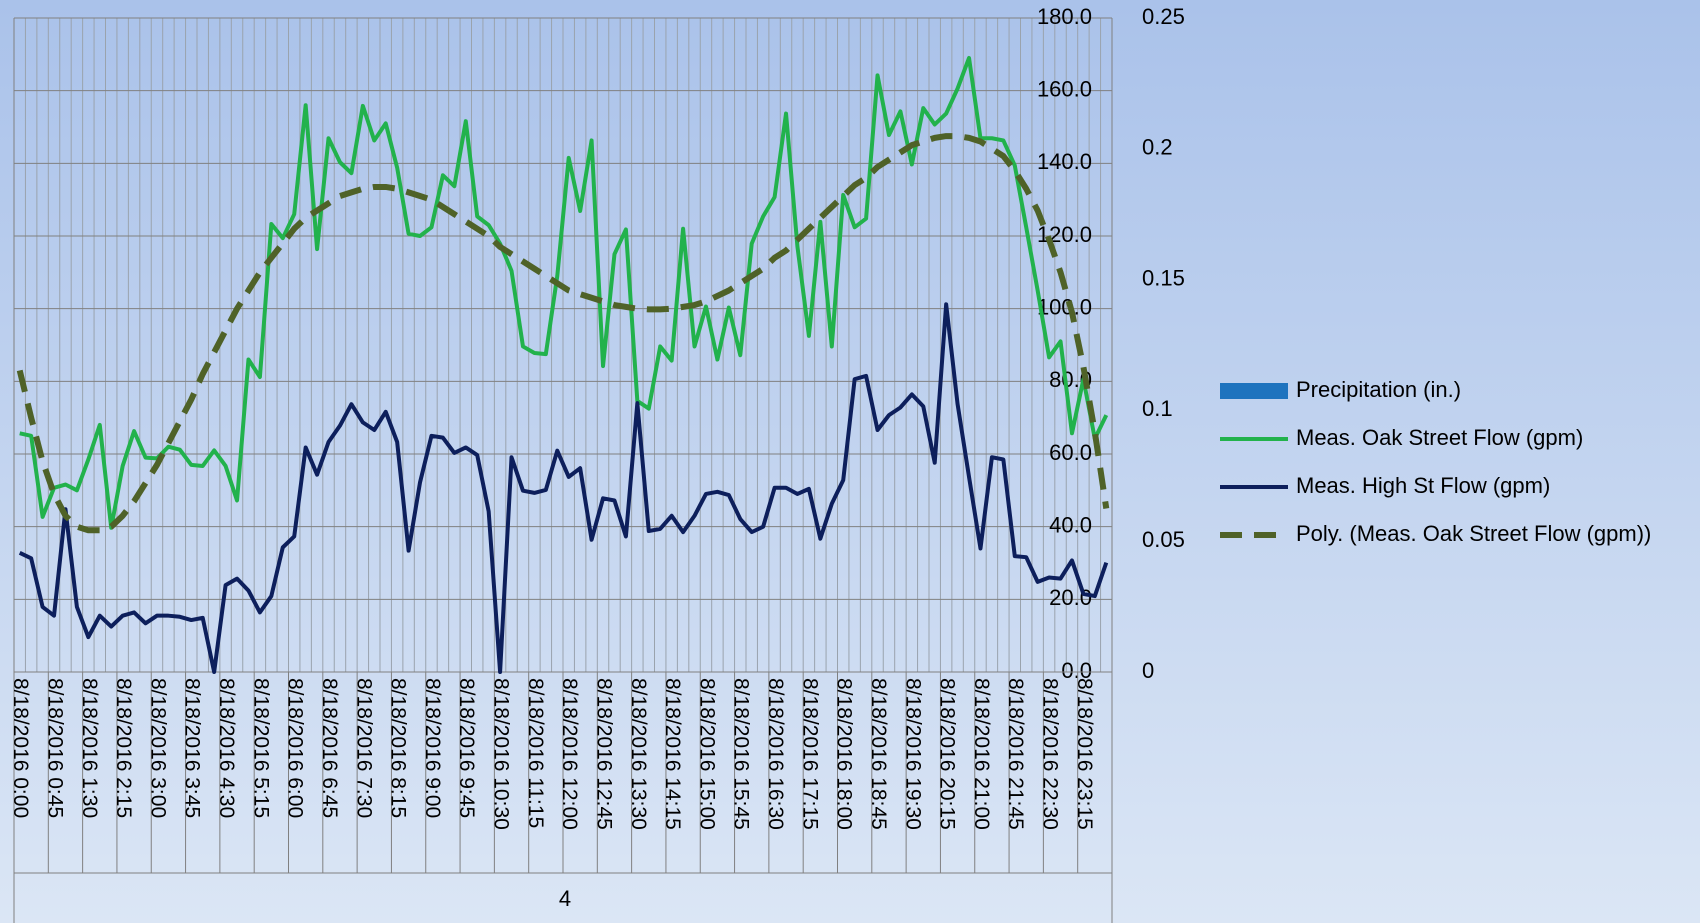 This screenshot has height=923, width=1700. Describe the element at coordinates (912, 754) in the screenshot. I see `x-tick-label: 8/18/2016 19:30` at that location.